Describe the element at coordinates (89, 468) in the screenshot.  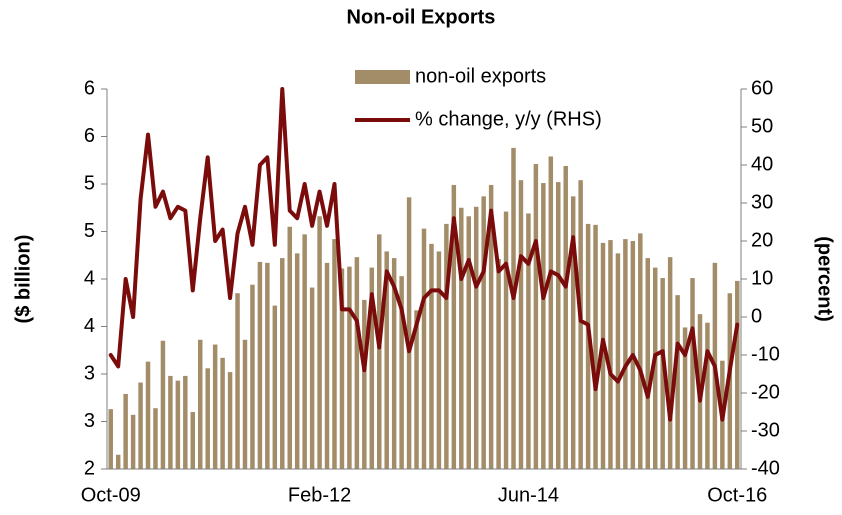
I see `y-tick-label: 2` at that location.